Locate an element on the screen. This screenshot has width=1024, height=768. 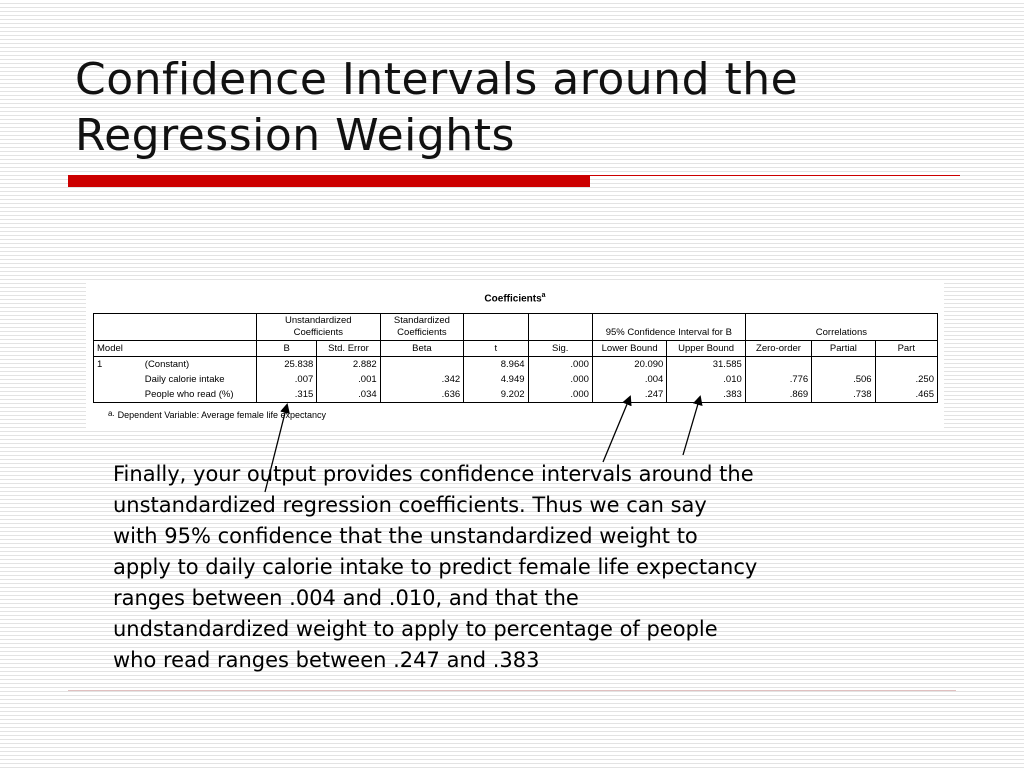
cell-upper: .383 is located at coordinates (706, 395).